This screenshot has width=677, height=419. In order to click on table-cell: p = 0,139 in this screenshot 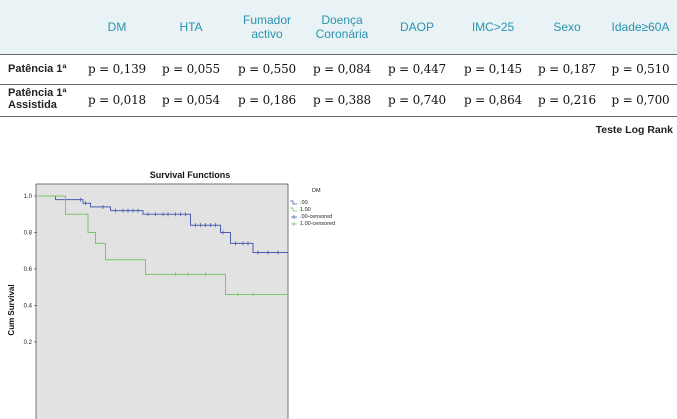, I will do `click(117, 69)`.